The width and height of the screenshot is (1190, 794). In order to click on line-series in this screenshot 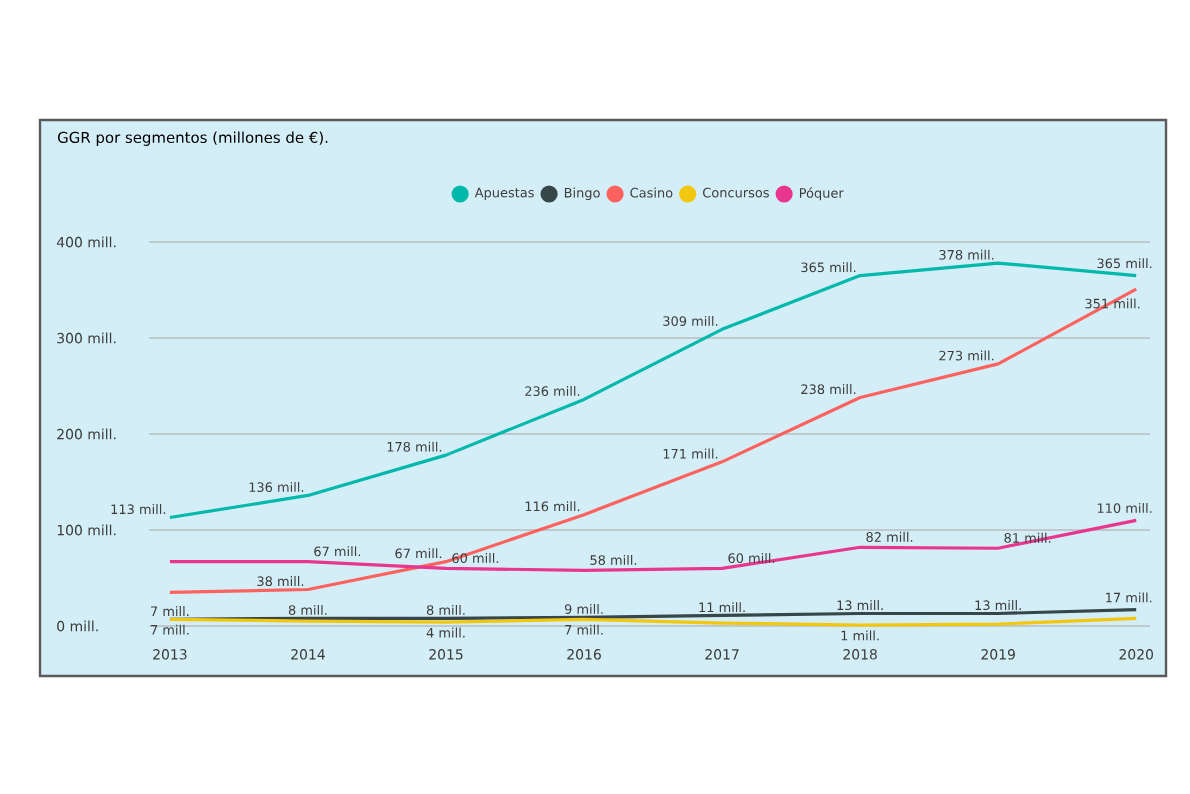, I will do `click(653, 545)`.